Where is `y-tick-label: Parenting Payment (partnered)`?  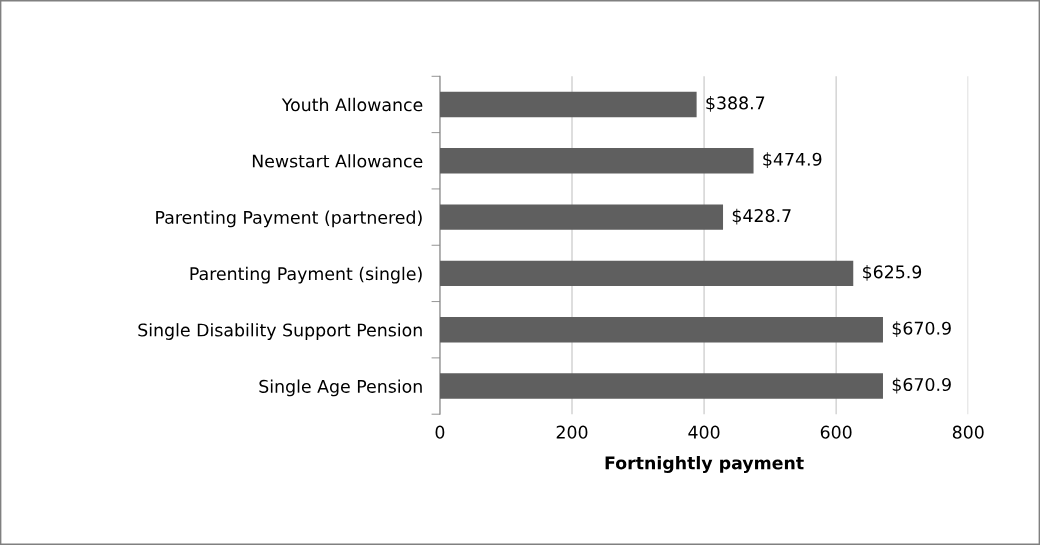 y-tick-label: Parenting Payment (partnered) is located at coordinates (289, 219).